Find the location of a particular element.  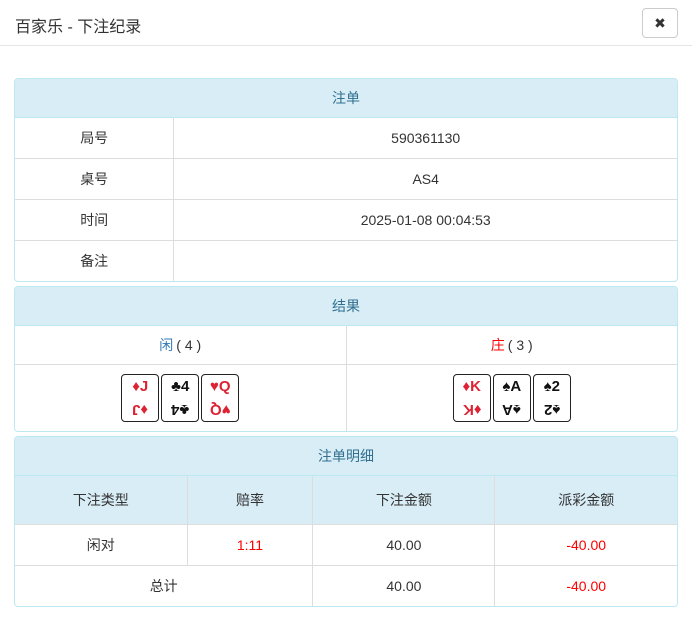

col-payout: 派彩金额 is located at coordinates (585, 500).